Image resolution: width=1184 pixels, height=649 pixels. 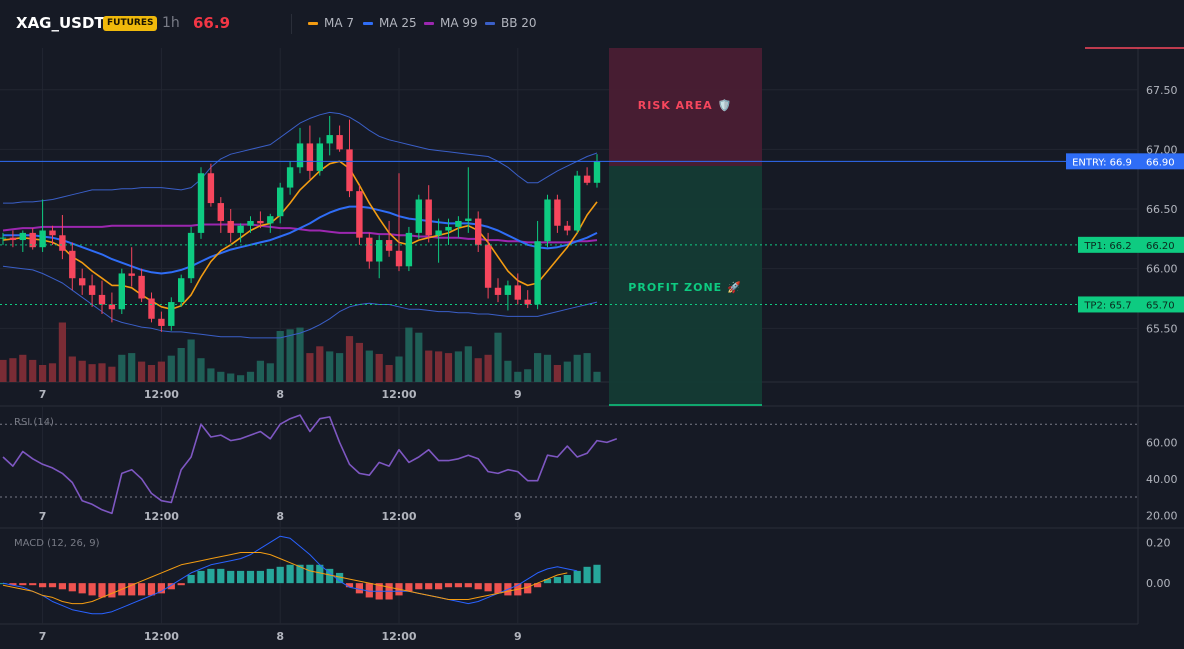 I want to click on header-divider, so click(x=291, y=24).